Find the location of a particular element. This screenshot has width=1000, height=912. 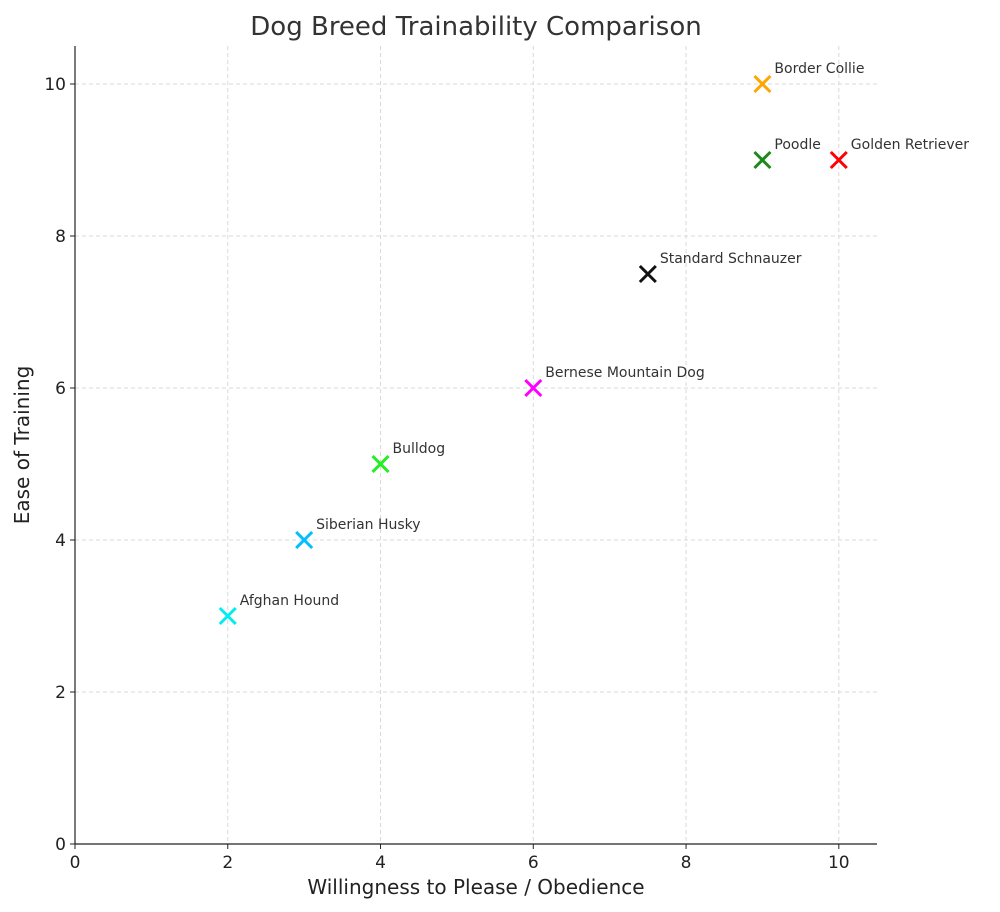

point-label: Border Collie is located at coordinates (819, 69).